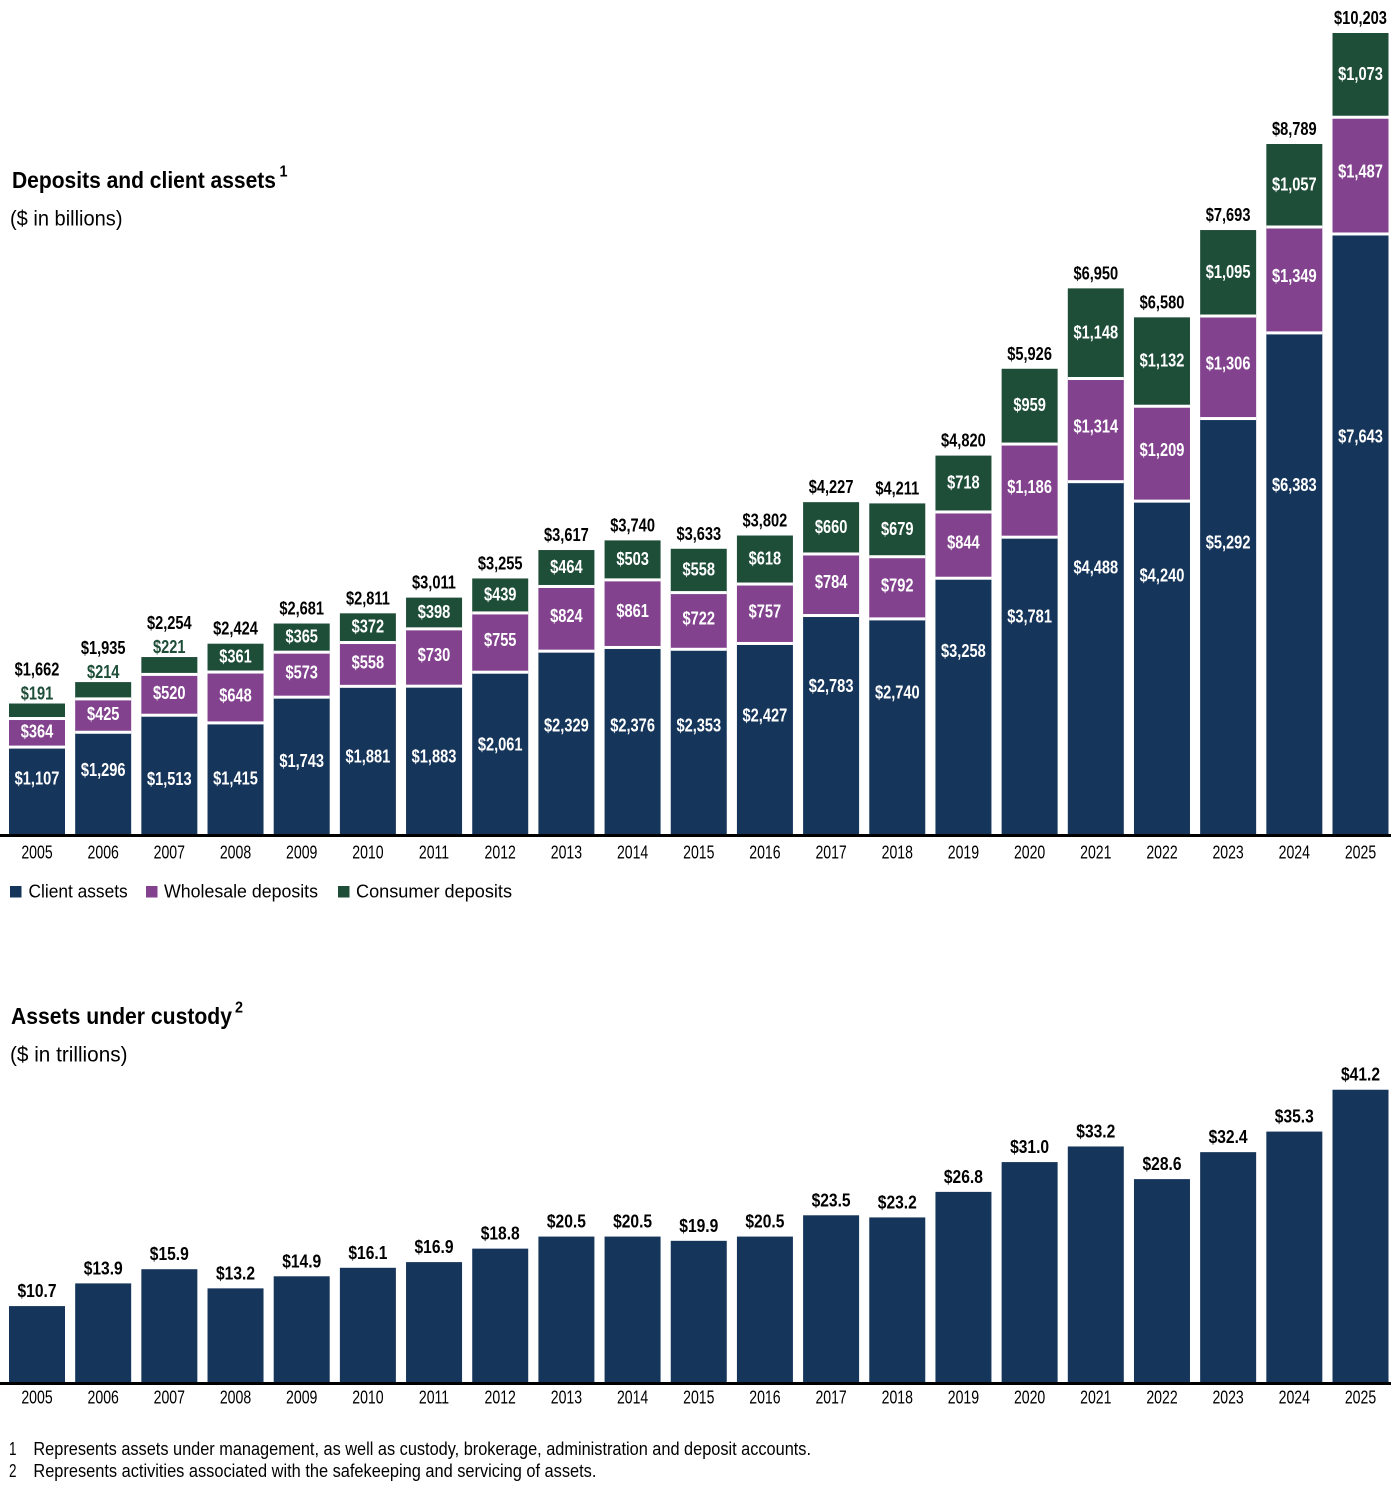  What do you see at coordinates (1360, 17) in the screenshot?
I see `svg-text: $10,203` at bounding box center [1360, 17].